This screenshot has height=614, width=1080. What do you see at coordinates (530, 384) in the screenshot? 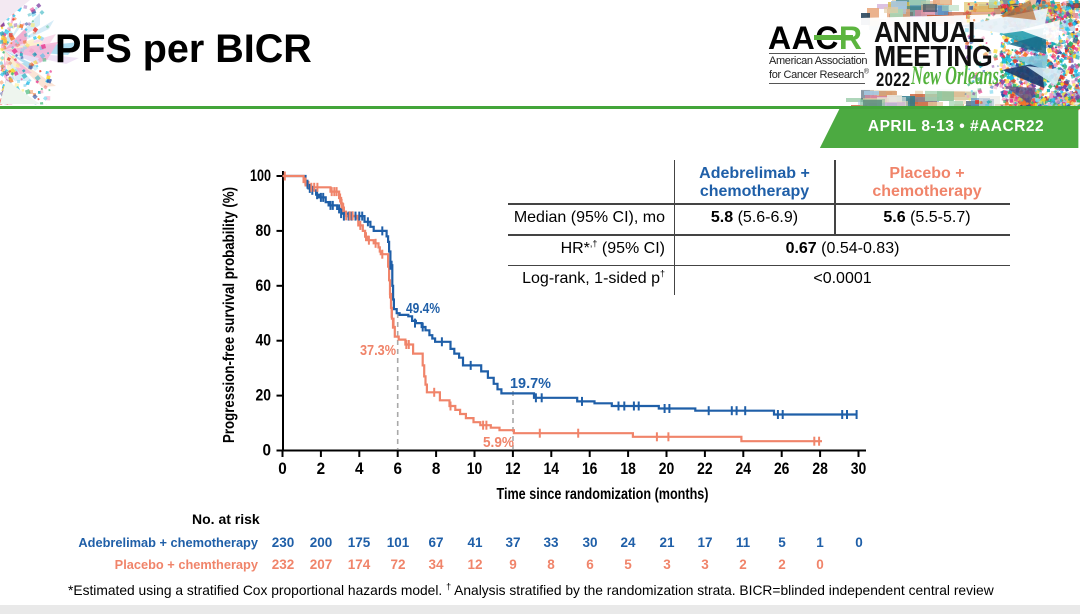
I see `svg-text: 19.7%` at bounding box center [530, 384].